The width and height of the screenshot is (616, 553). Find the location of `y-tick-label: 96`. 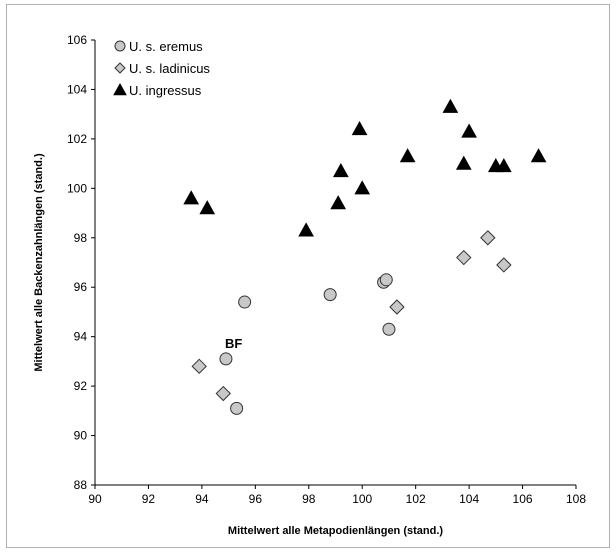

y-tick-label: 96 is located at coordinates (81, 287).